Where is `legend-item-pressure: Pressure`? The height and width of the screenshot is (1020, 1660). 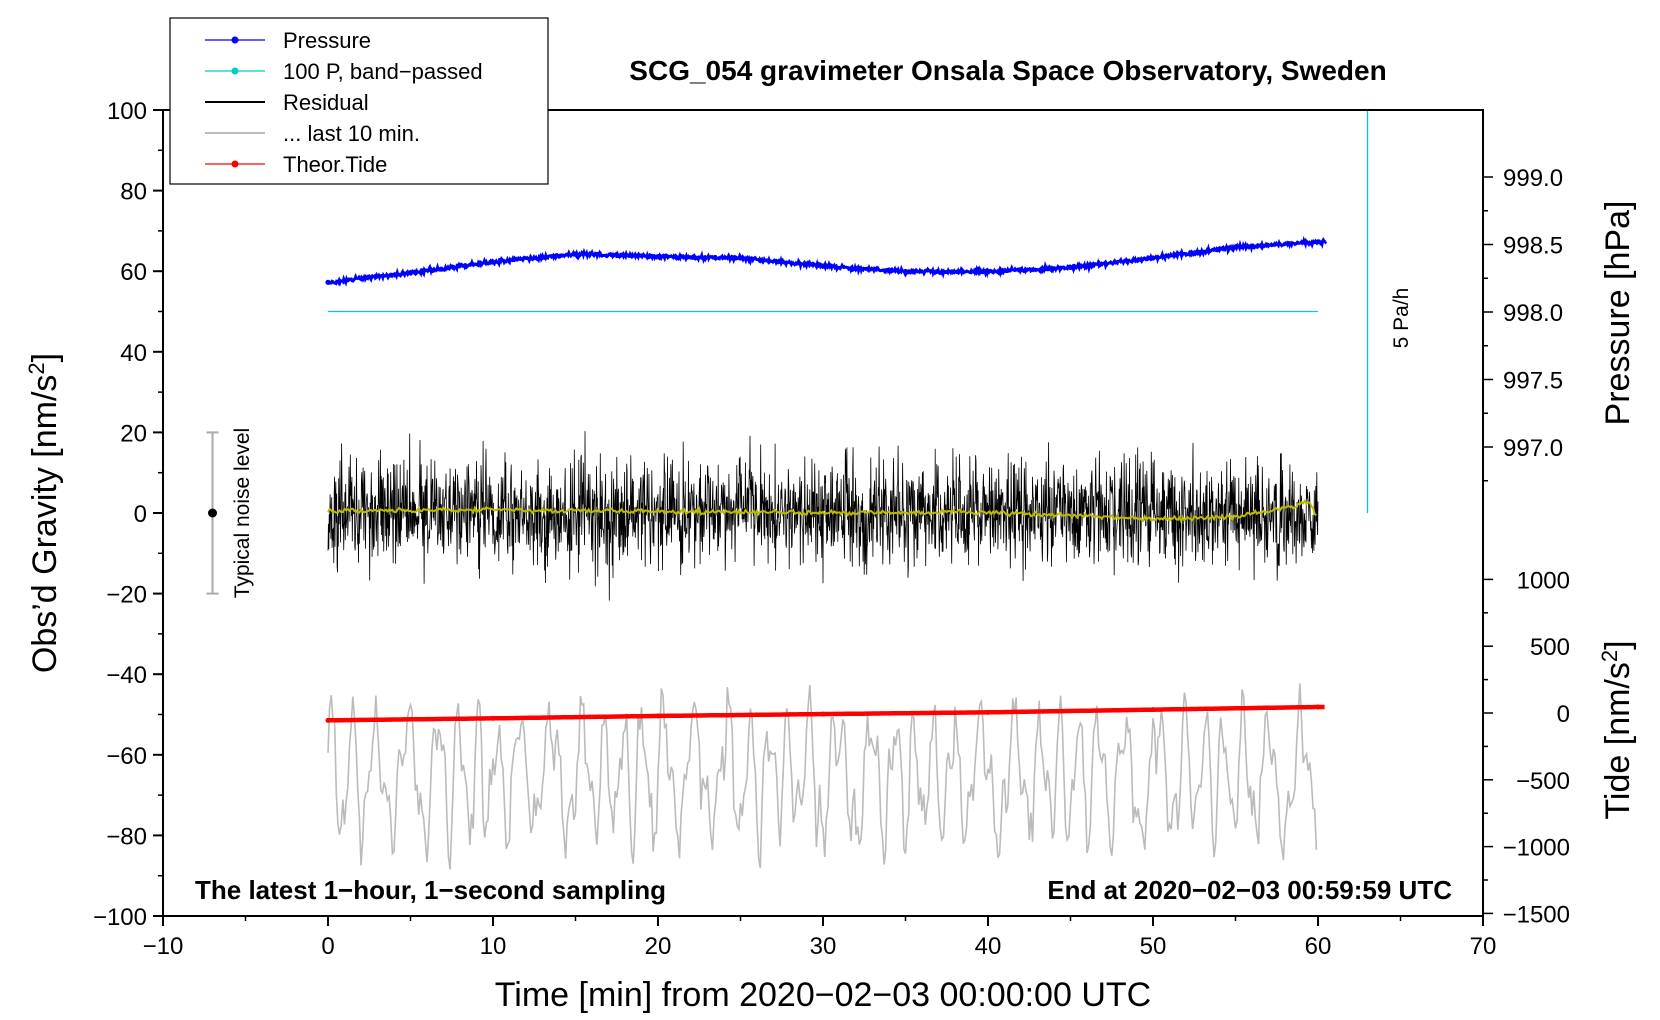
legend-item-pressure: Pressure is located at coordinates (288, 40).